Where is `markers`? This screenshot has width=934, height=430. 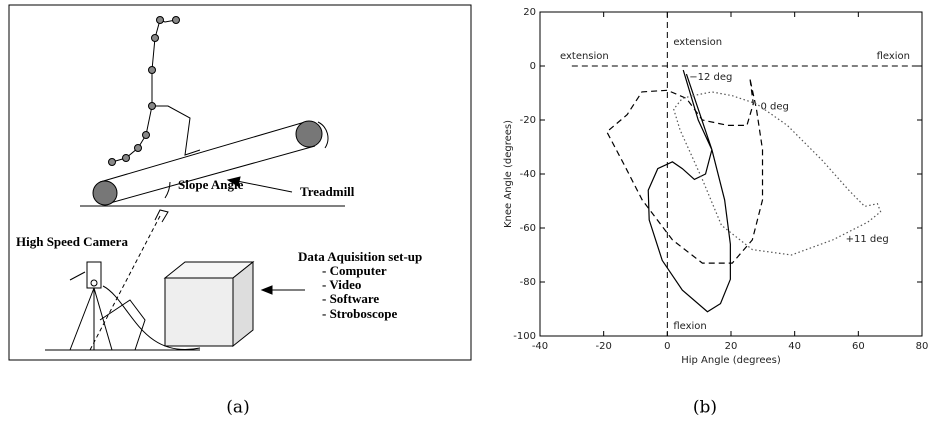 markers is located at coordinates (144, 91).